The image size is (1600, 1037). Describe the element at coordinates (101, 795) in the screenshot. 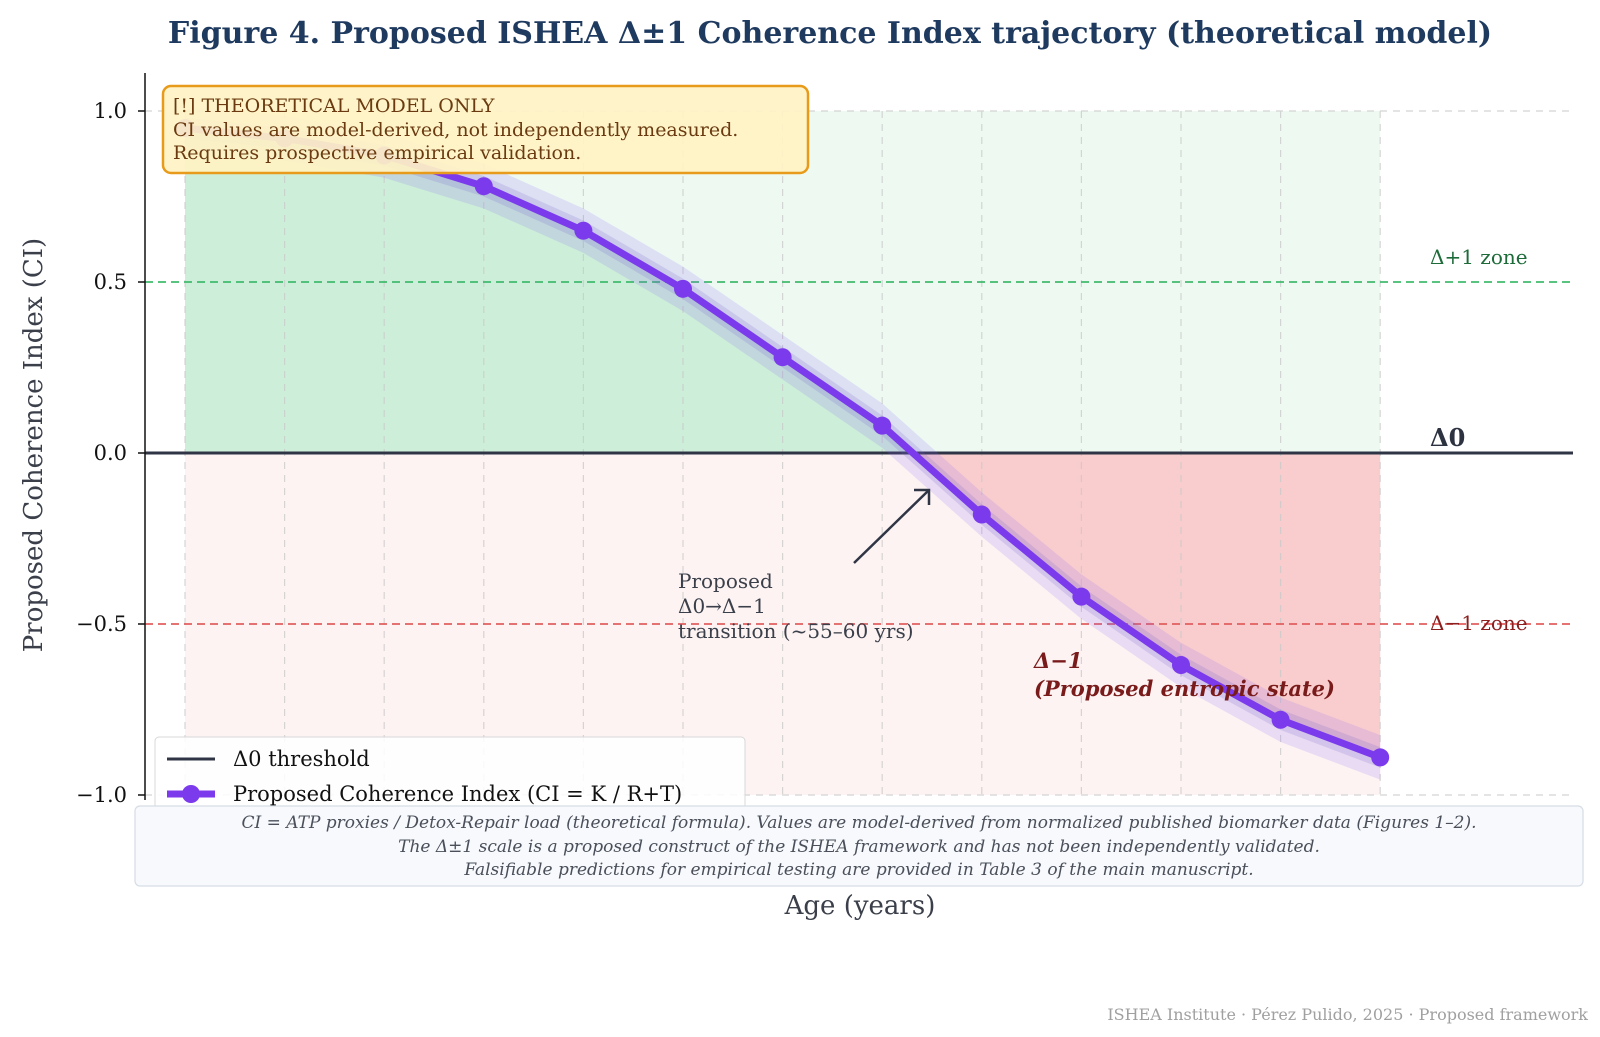

I see `y-tick-label-4: −1.0` at that location.